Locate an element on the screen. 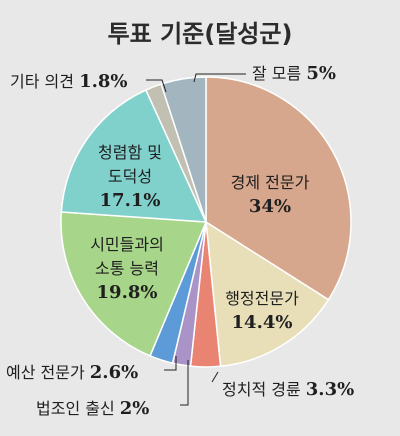 The height and width of the screenshot is (436, 400). slice-label-4: 예산 전문가 2.6% is located at coordinates (72, 372).